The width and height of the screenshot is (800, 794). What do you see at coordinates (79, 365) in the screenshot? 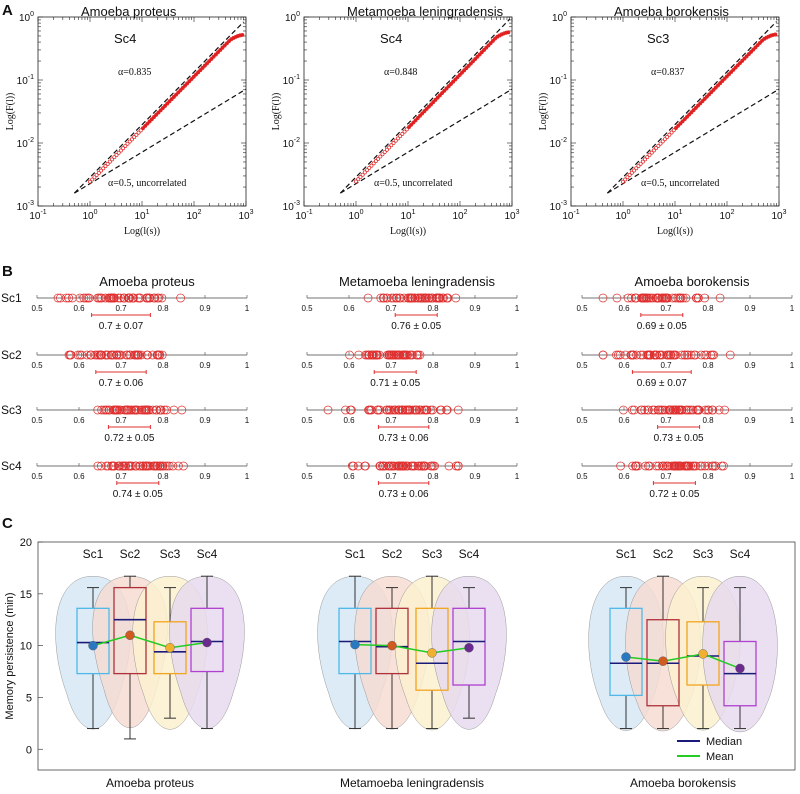
I see `x-tick-label: 0.6` at bounding box center [79, 365].